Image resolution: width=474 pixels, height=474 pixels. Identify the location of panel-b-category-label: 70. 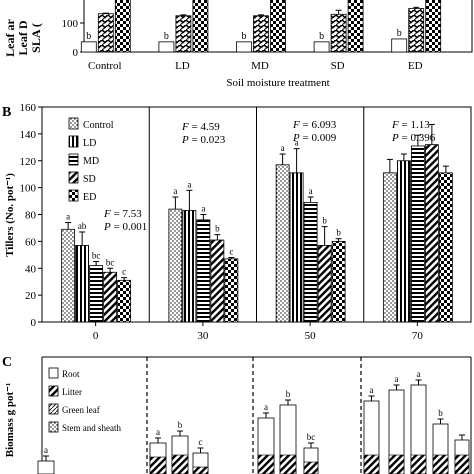
(418, 336).